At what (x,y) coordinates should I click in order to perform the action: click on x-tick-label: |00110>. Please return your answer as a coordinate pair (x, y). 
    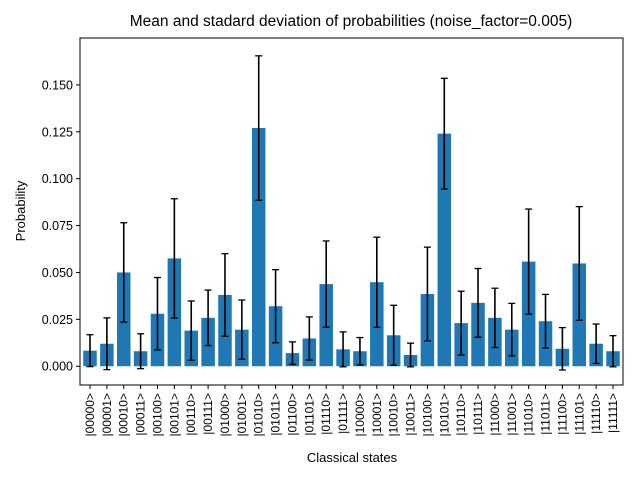
    Looking at the image, I should click on (191, 414).